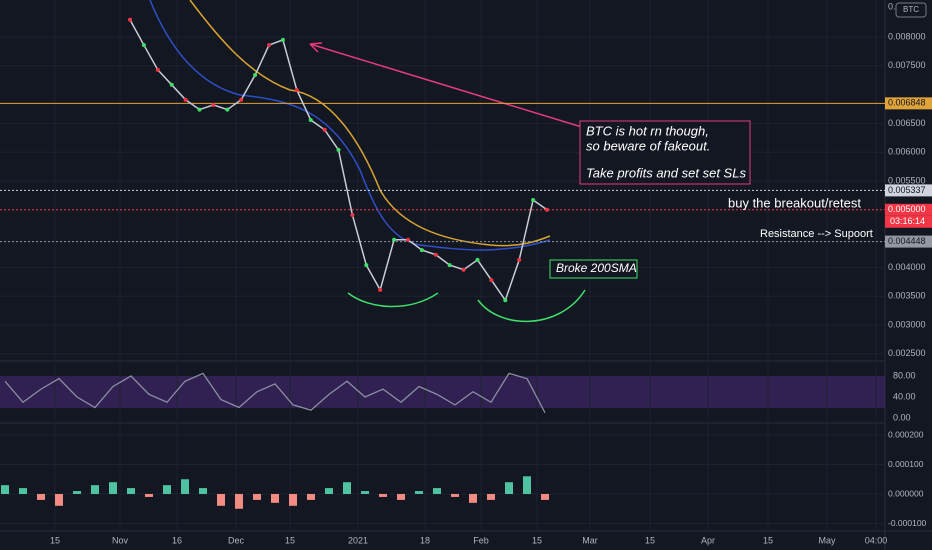 The image size is (932, 550). I want to click on top-label: 0., so click(892, 6).